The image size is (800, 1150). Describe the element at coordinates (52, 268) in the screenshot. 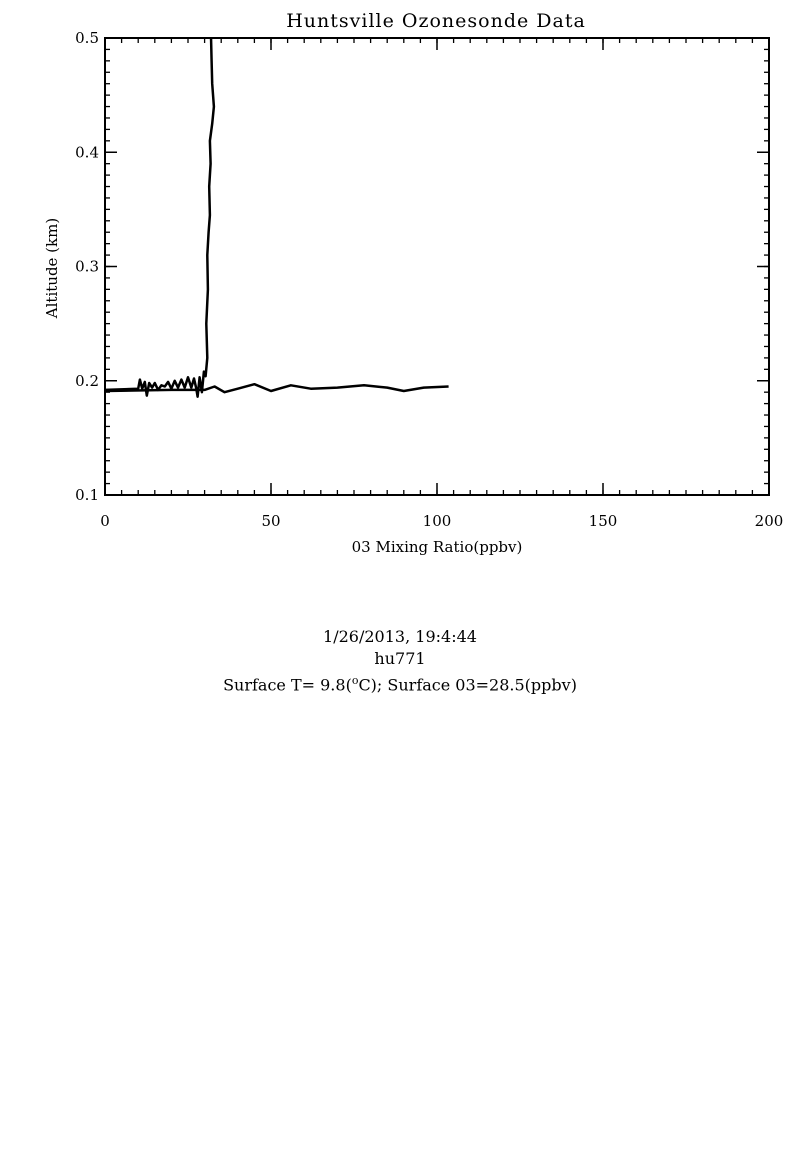

I see `y-axis-label: Altitude (km)` at that location.